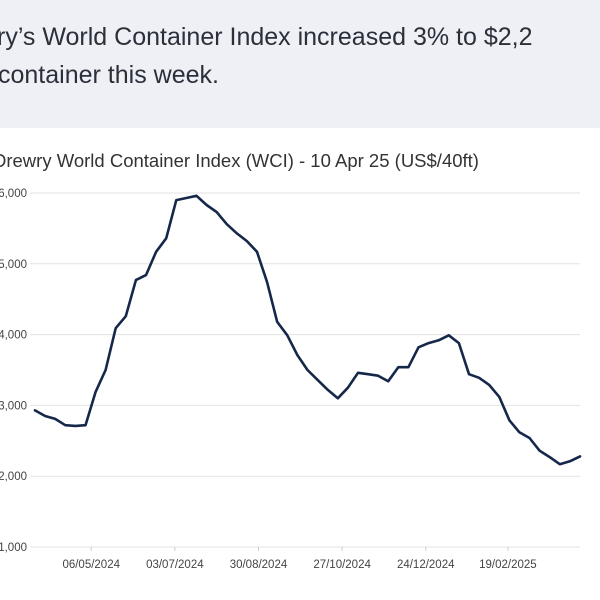 The width and height of the screenshot is (600, 600). Describe the element at coordinates (13, 548) in the screenshot. I see `y-tick-label: 1,000` at that location.